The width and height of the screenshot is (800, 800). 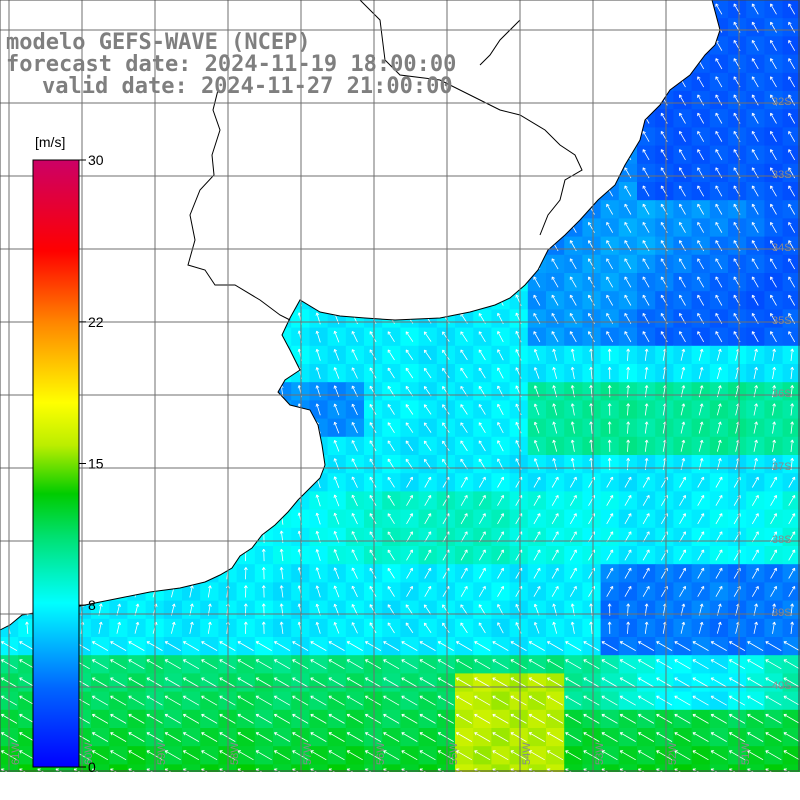 I want to click on lat-label: 32S, so click(x=782, y=102).